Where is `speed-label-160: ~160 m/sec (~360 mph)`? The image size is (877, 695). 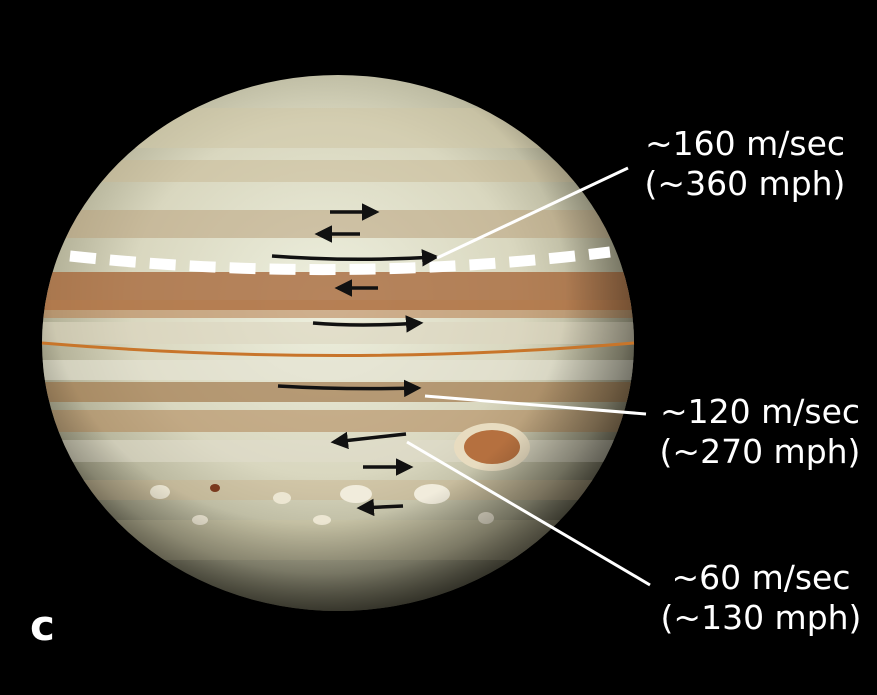 speed-label-160: ~160 m/sec (~360 mph) is located at coordinates (745, 164).